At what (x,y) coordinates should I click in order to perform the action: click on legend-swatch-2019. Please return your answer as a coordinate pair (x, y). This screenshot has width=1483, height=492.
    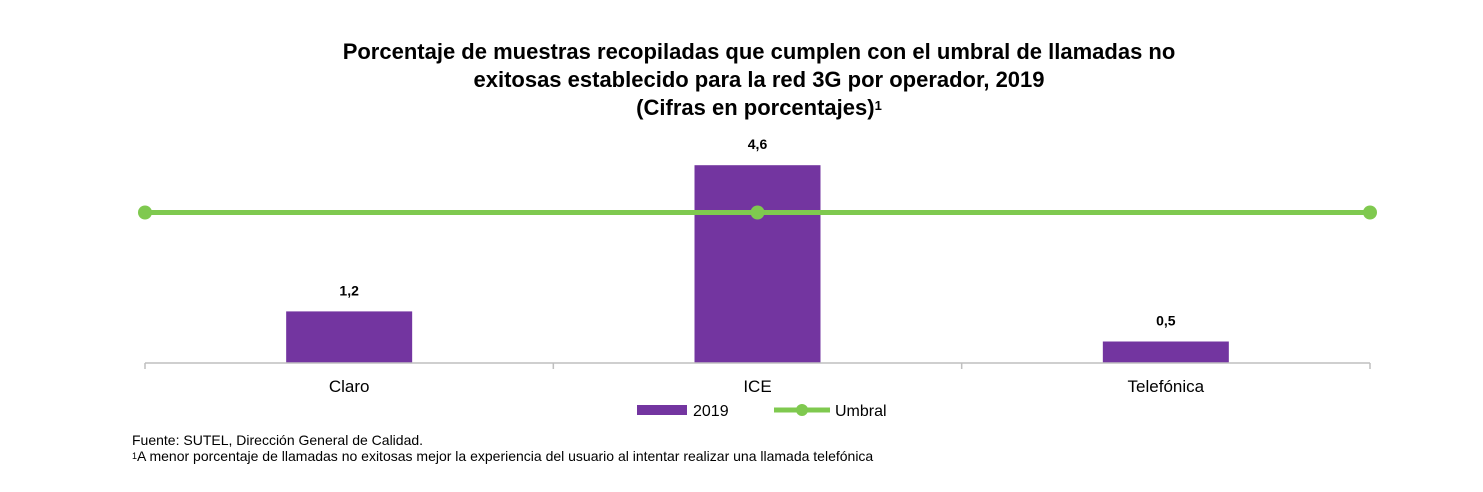
    Looking at the image, I should click on (662, 410).